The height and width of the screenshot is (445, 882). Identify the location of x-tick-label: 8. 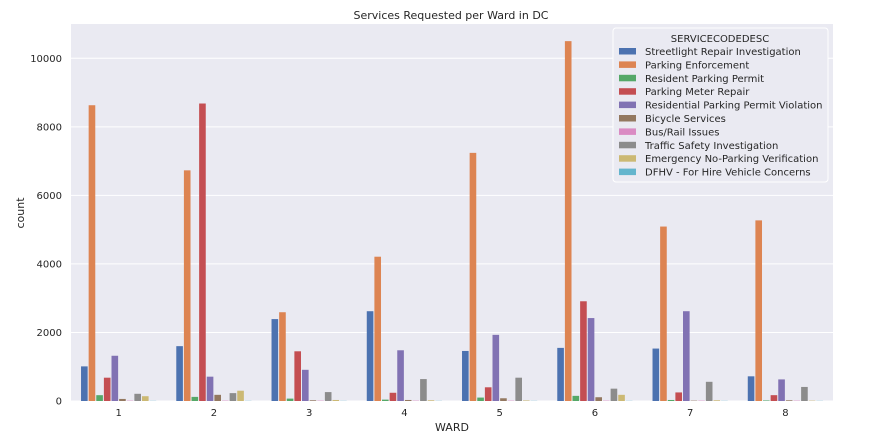
(785, 413).